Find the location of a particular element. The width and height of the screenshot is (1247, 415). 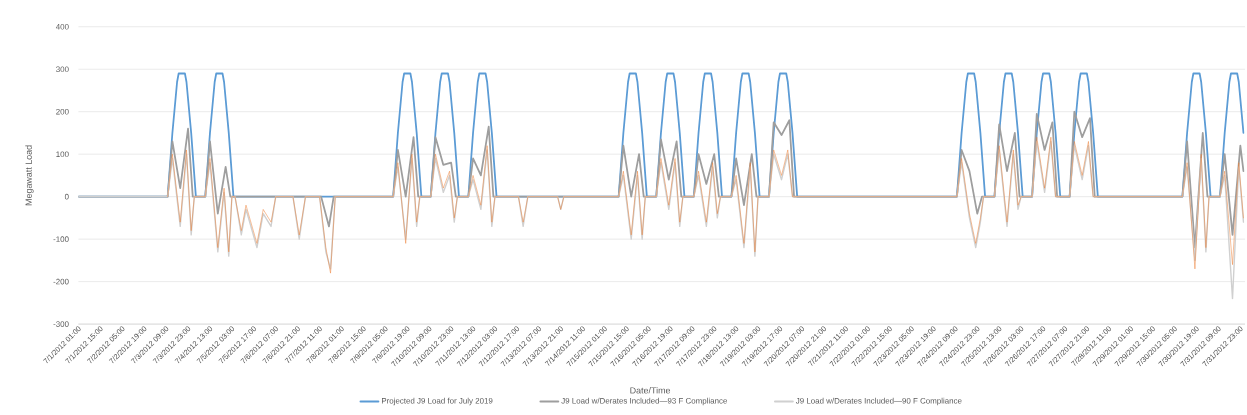

y-axis-title: Megawatt Load is located at coordinates (29, 175).